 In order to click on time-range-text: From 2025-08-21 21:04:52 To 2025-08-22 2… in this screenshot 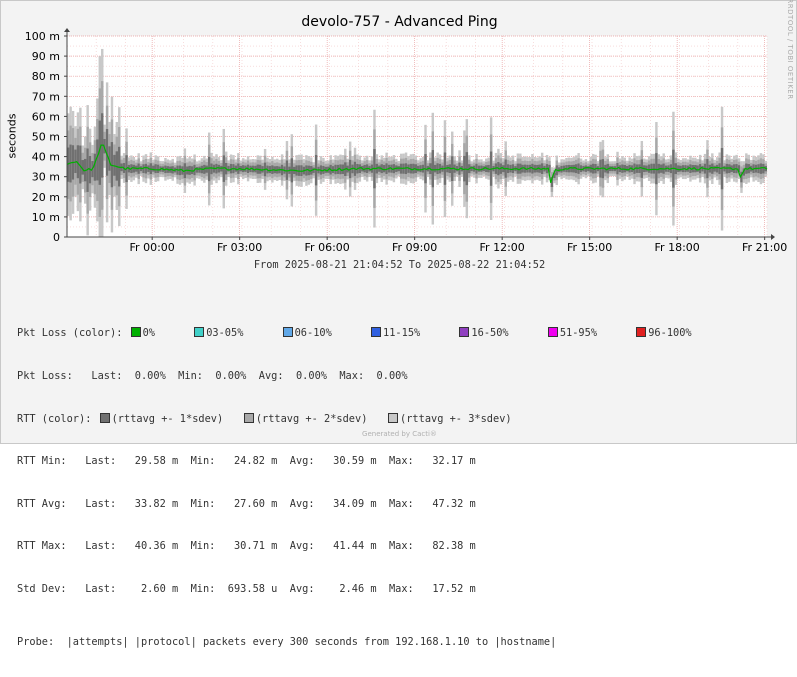, I will do `click(399, 265)`.